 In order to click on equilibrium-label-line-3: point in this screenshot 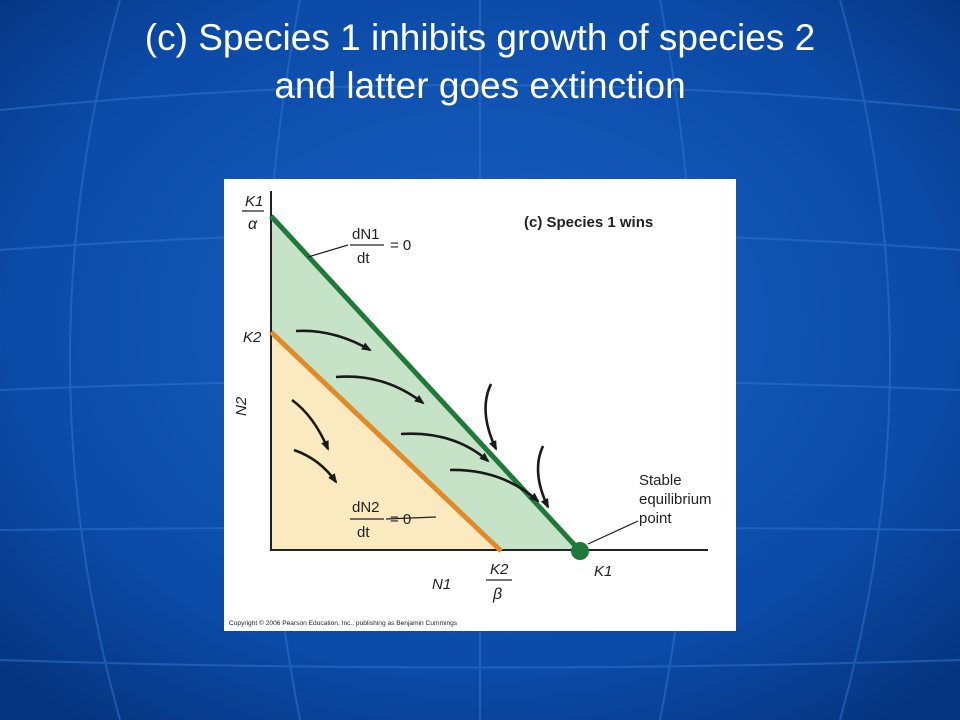, I will do `click(655, 518)`.